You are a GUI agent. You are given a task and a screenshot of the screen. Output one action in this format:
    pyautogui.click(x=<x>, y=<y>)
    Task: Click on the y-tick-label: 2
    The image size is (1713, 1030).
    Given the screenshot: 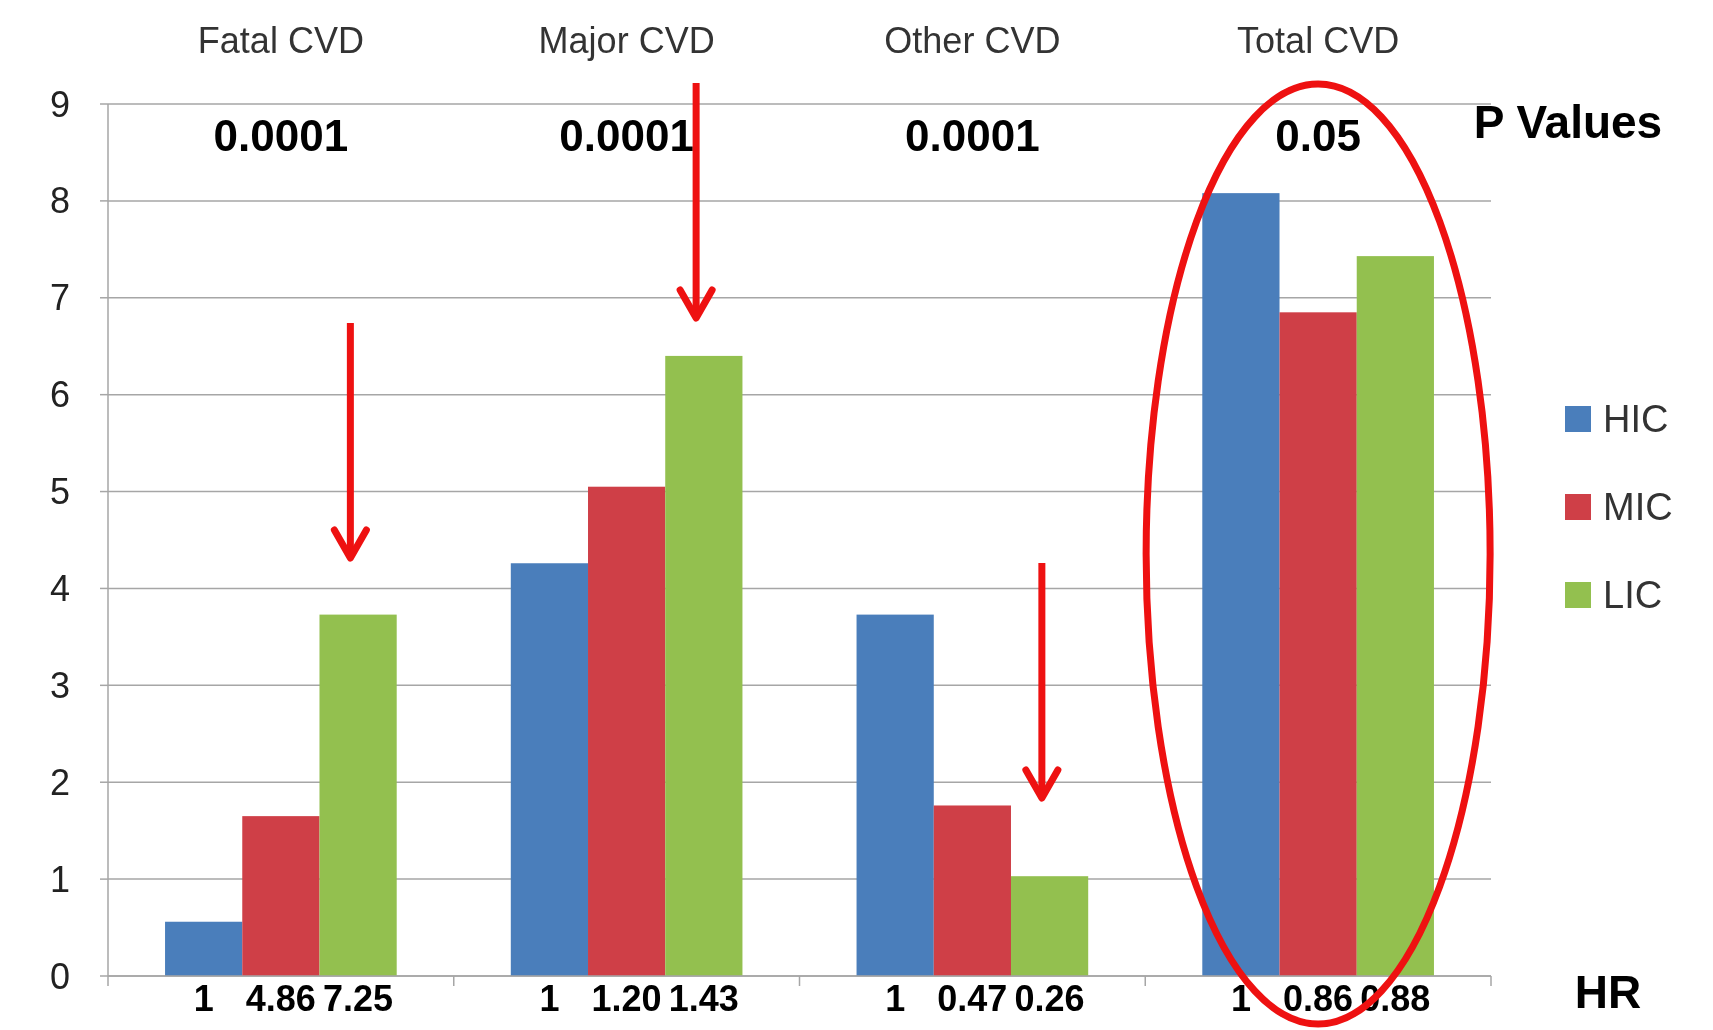 What is the action you would take?
    pyautogui.click(x=60, y=782)
    